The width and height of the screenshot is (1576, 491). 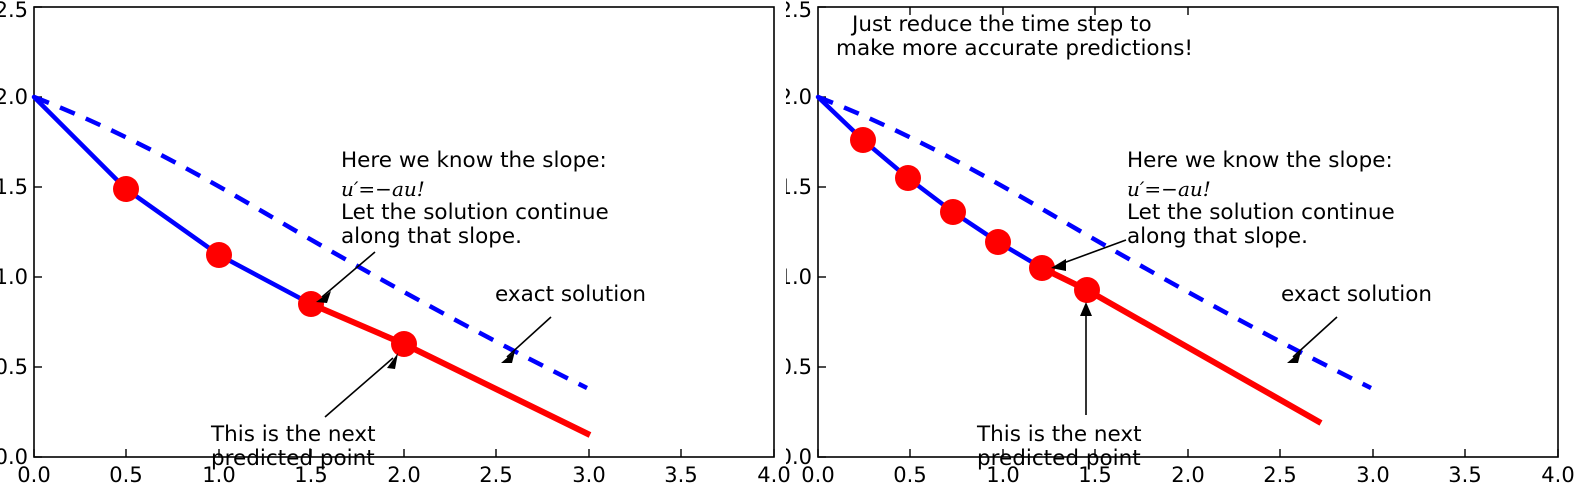 What do you see at coordinates (1014, 48) in the screenshot?
I see `title-line-2: make more accurate predictions!` at bounding box center [1014, 48].